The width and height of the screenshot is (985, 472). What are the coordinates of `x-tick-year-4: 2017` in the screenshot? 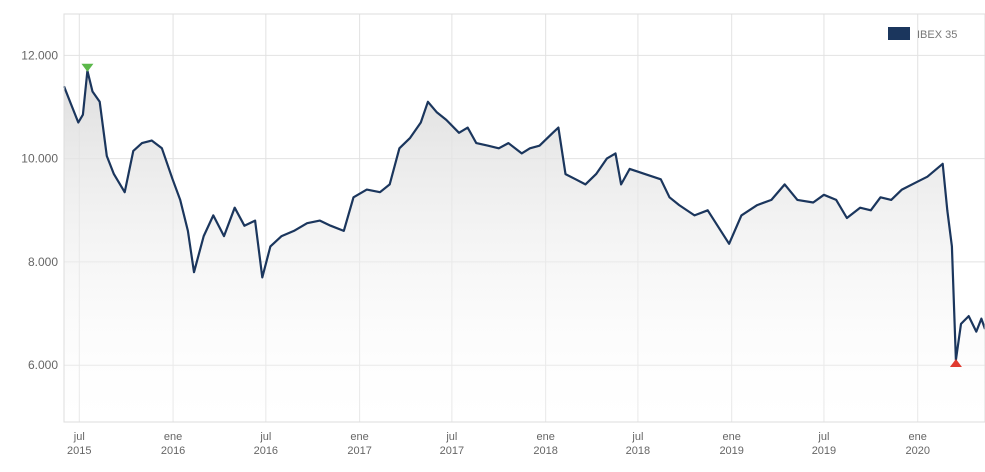 It's located at (452, 451).